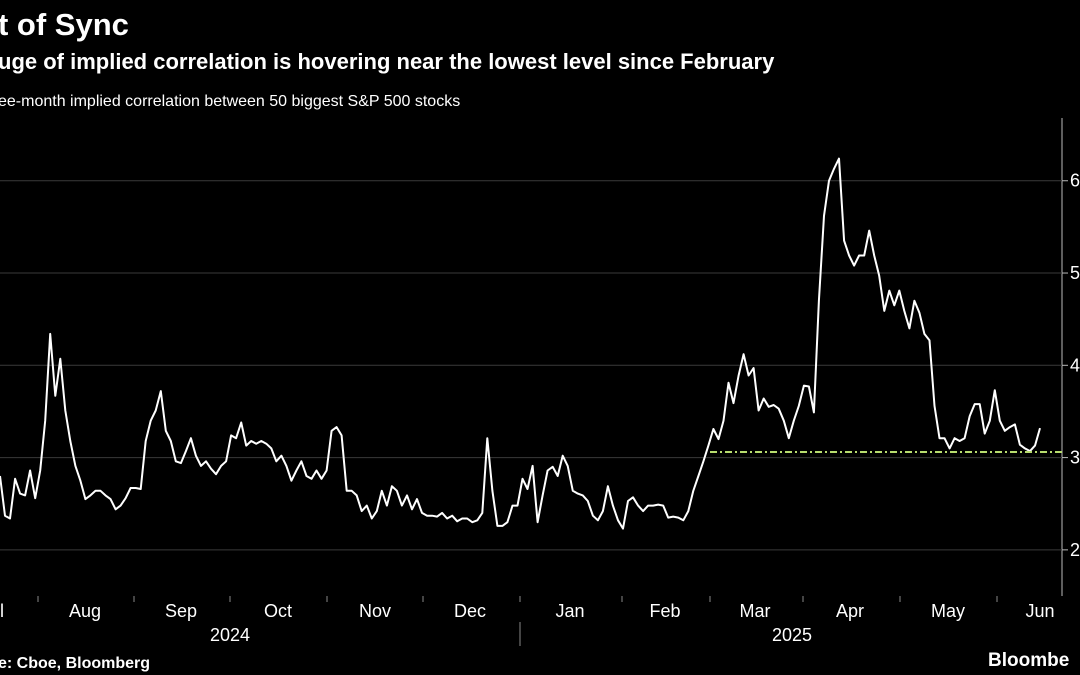 This screenshot has width=1080, height=675. What do you see at coordinates (64, 24) in the screenshot?
I see `chart-title: t of Sync` at bounding box center [64, 24].